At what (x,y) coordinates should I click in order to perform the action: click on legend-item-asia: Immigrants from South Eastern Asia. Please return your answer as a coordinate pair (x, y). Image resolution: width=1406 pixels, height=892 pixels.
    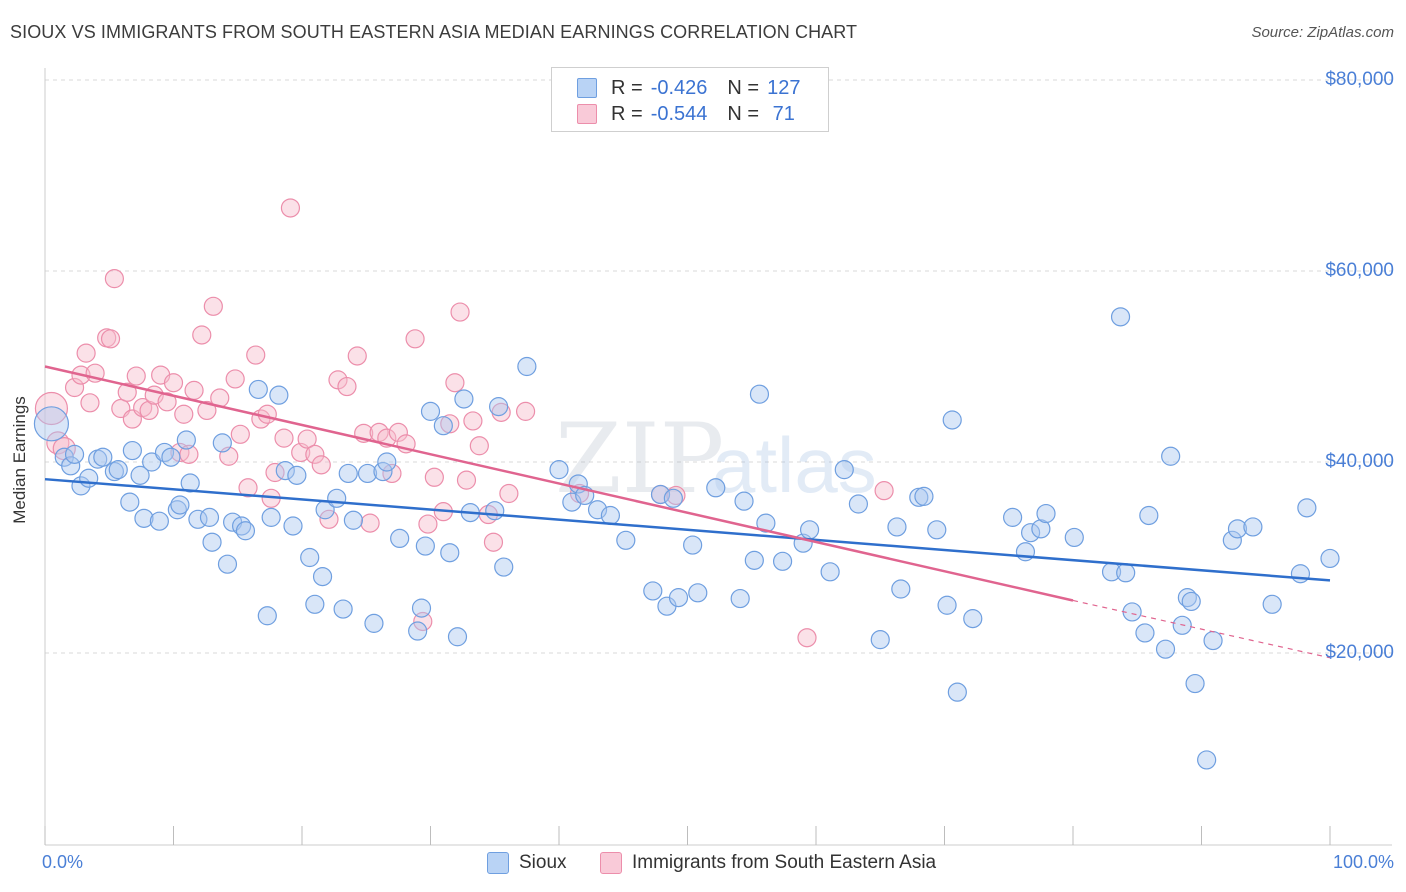
    Looking at the image, I should click on (768, 863).